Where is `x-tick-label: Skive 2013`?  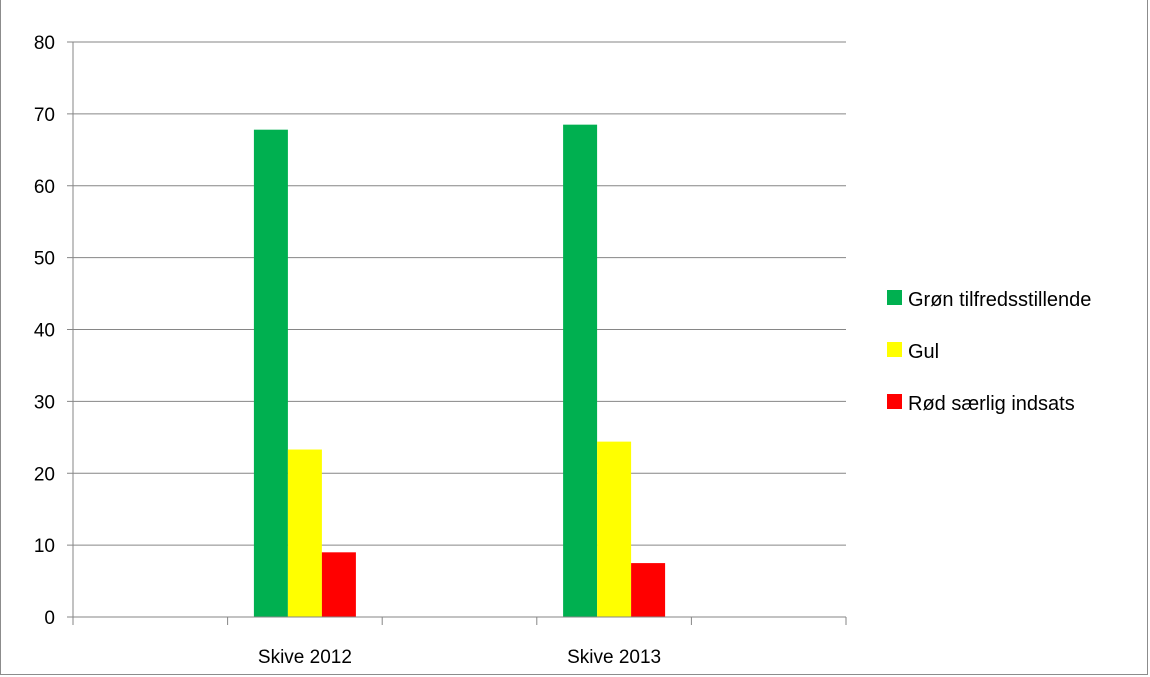
x-tick-label: Skive 2013 is located at coordinates (614, 657).